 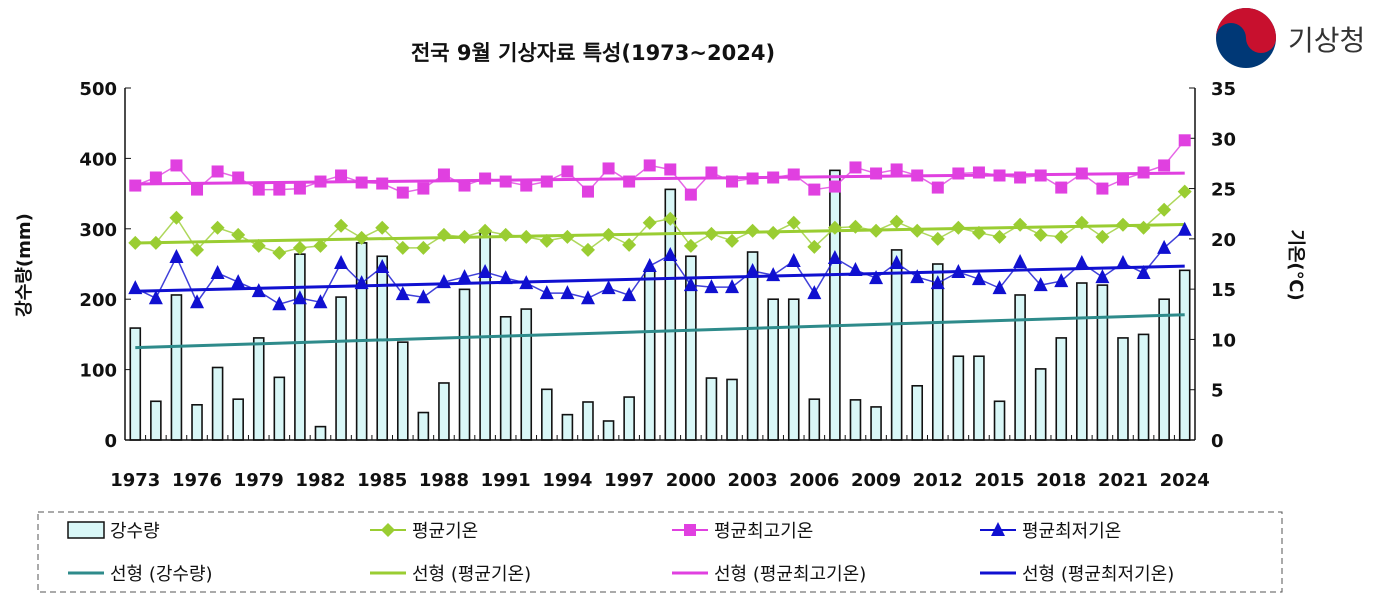 What do you see at coordinates (161, 574) in the screenshot?
I see `legend-label: 선형 (강수량)` at bounding box center [161, 574].